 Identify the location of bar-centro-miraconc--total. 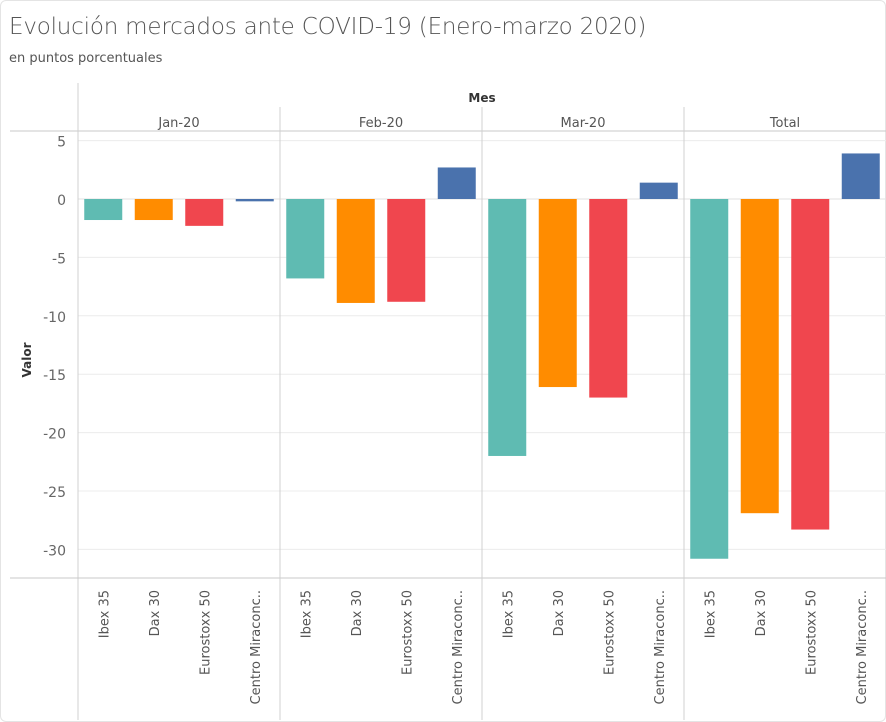
(860, 176).